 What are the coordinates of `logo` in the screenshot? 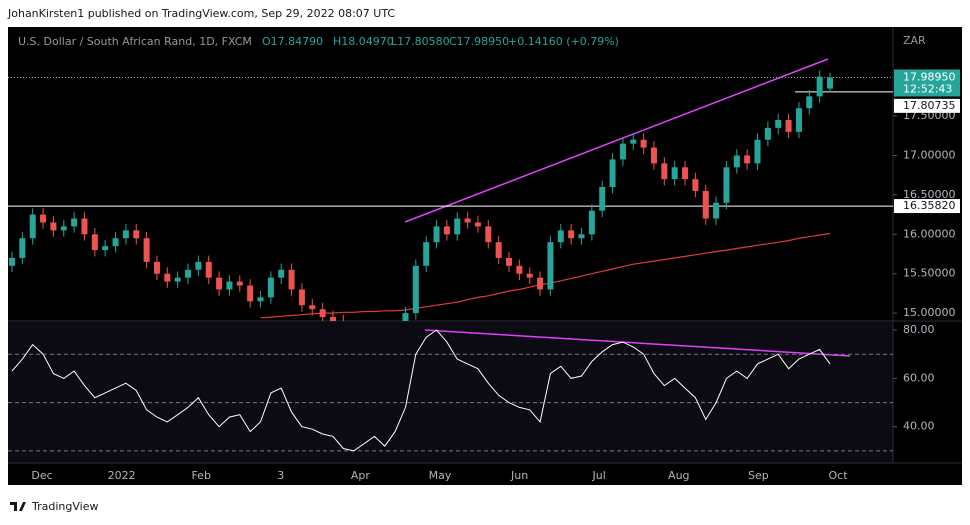 It's located at (18, 506).